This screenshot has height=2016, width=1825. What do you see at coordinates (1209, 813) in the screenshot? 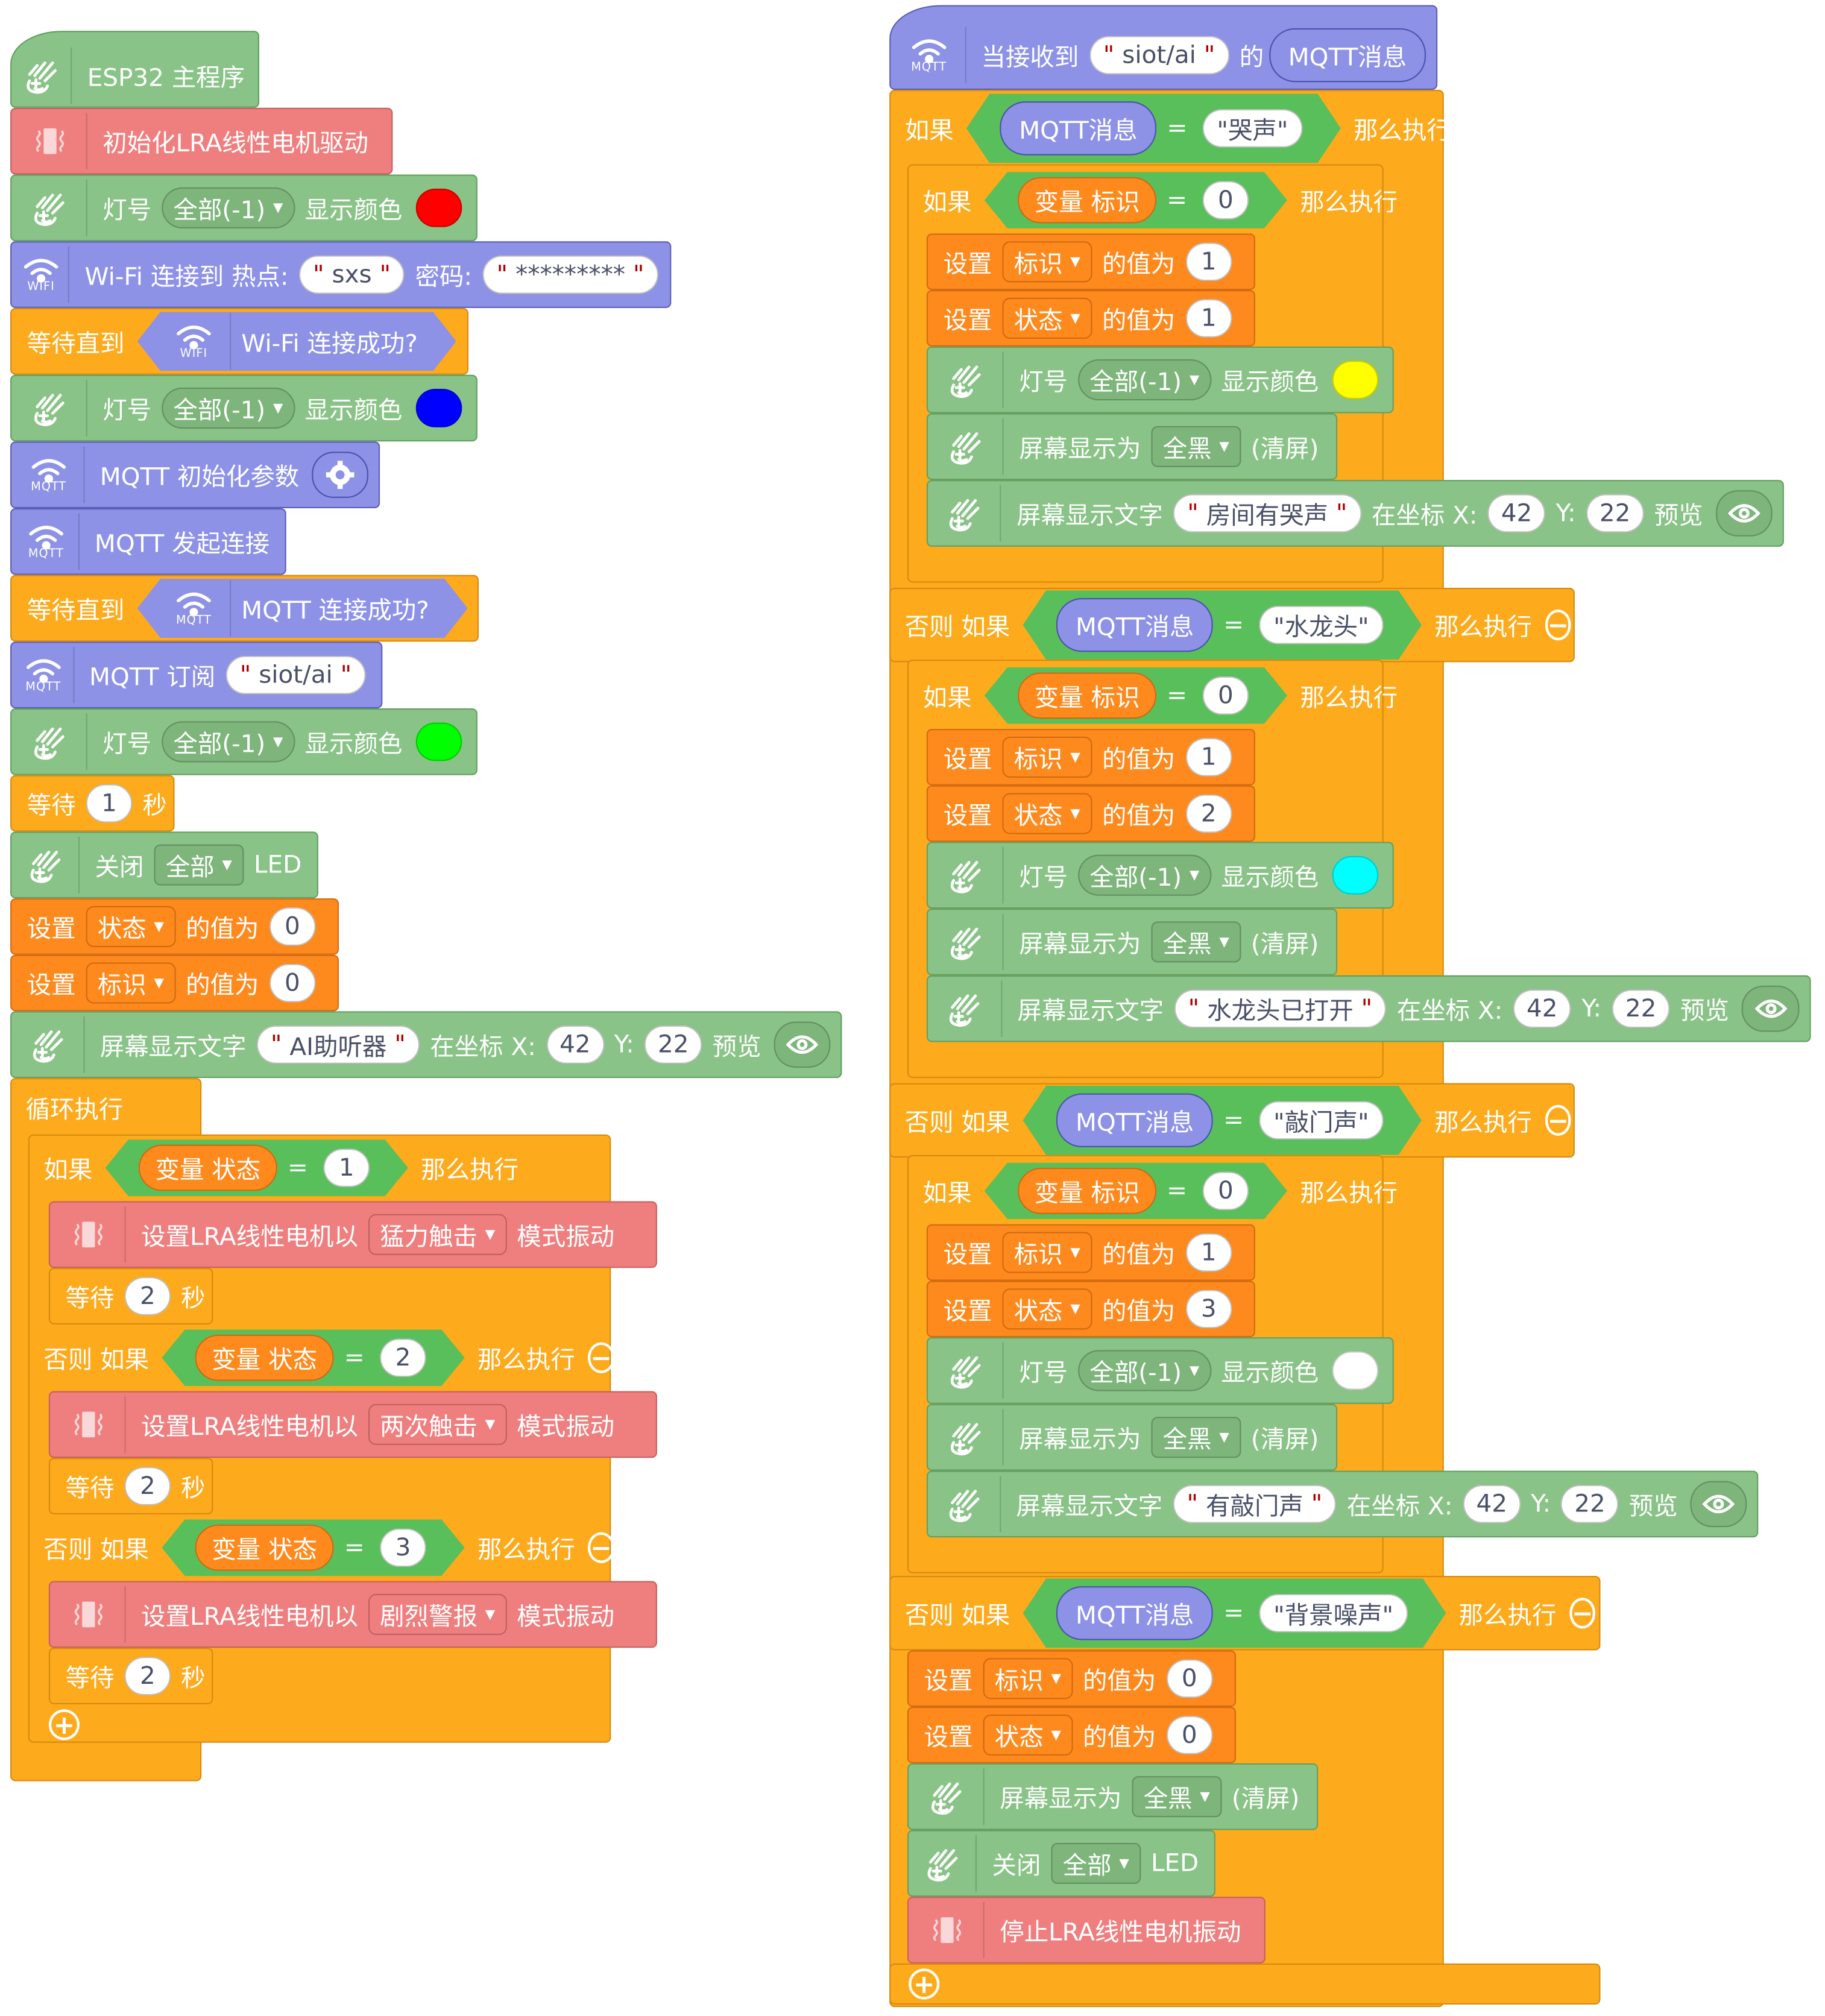
I see `value-input: 2` at bounding box center [1209, 813].